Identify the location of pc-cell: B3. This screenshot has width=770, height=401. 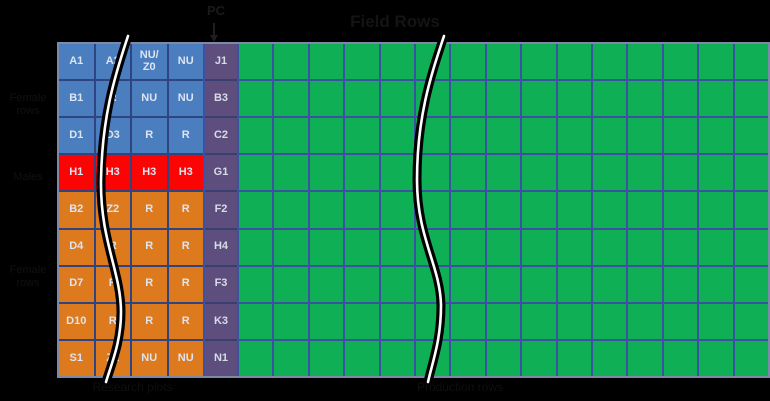
(221, 99).